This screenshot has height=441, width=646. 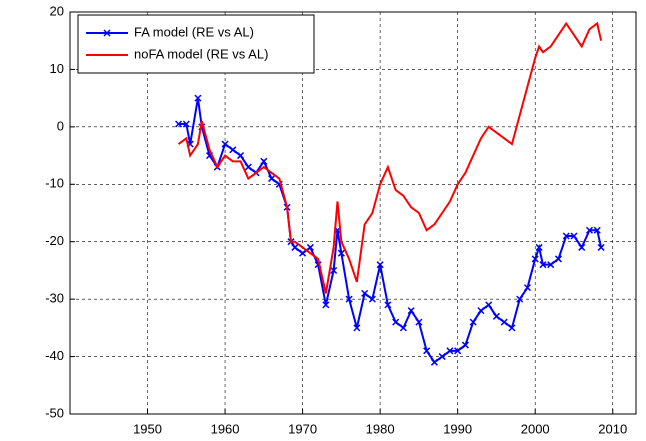 What do you see at coordinates (201, 53) in the screenshot?
I see `legend-label: noFA model (RE vs AL)` at bounding box center [201, 53].